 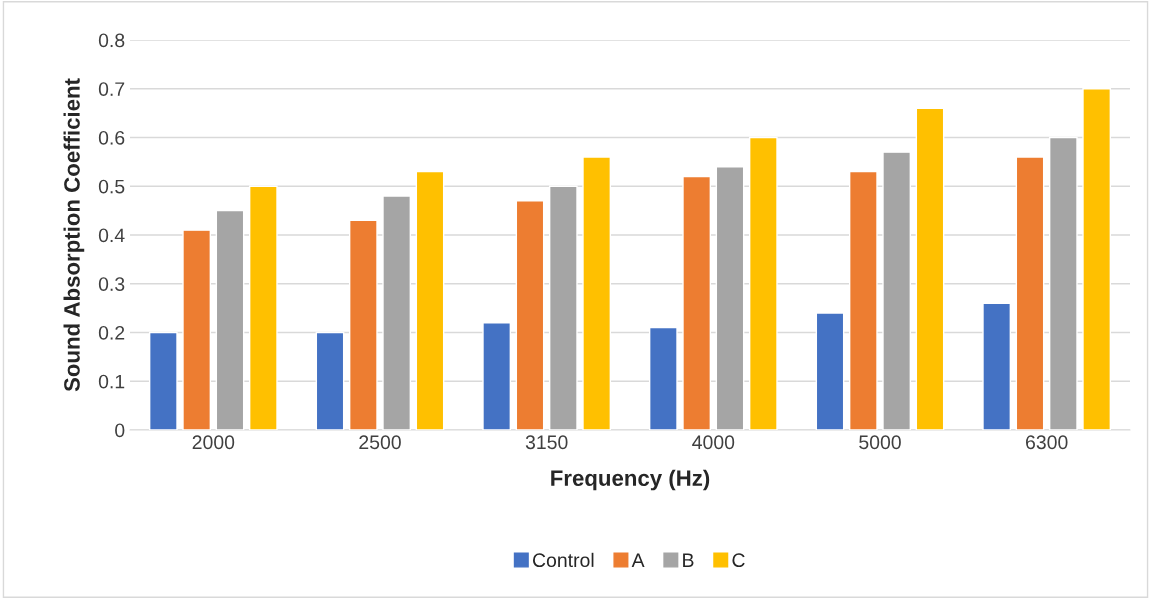 I want to click on y-tick-label: 0.5, so click(x=111, y=186).